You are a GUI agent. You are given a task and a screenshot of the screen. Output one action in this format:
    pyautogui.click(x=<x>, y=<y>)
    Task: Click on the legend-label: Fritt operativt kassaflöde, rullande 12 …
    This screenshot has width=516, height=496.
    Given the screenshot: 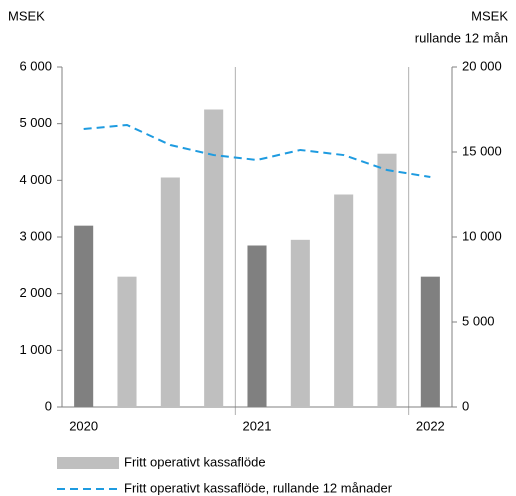 What is the action you would take?
    pyautogui.click(x=258, y=487)
    